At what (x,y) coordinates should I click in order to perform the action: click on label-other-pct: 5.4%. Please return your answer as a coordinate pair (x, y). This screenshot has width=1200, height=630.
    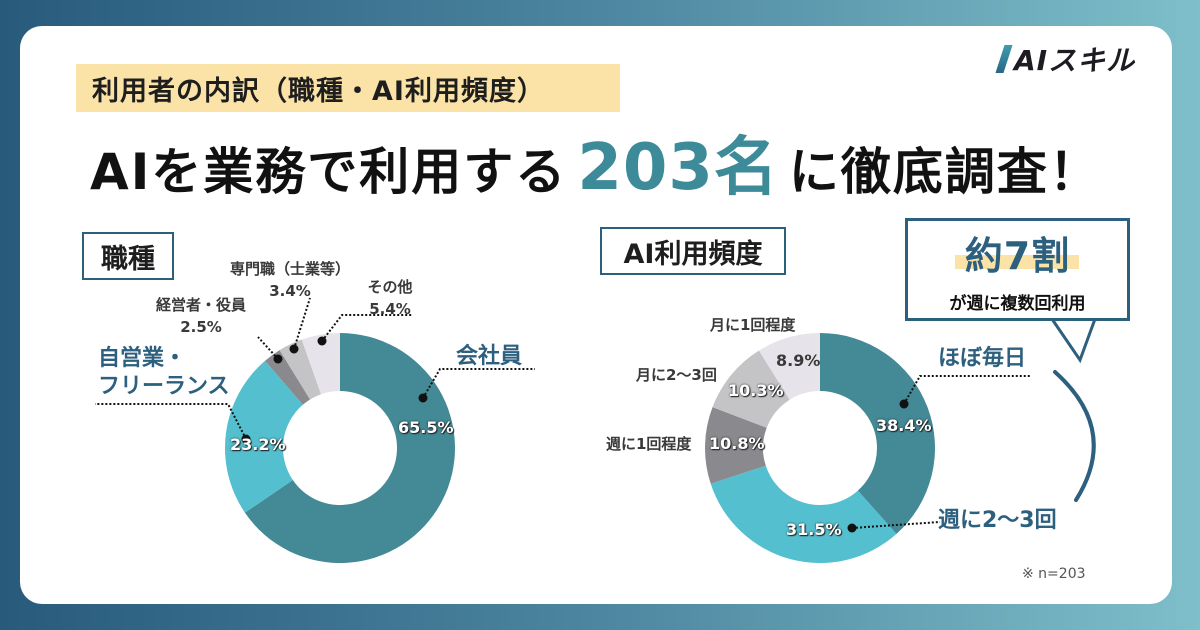
    Looking at the image, I should click on (390, 309).